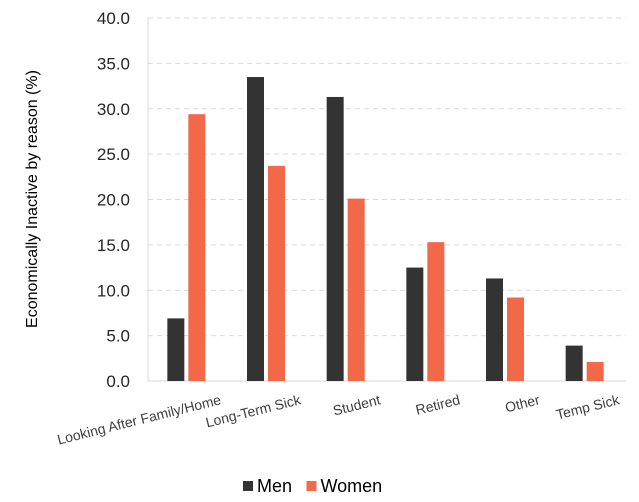 The width and height of the screenshot is (639, 502). I want to click on x-category-label: Temp Sick, so click(587, 406).